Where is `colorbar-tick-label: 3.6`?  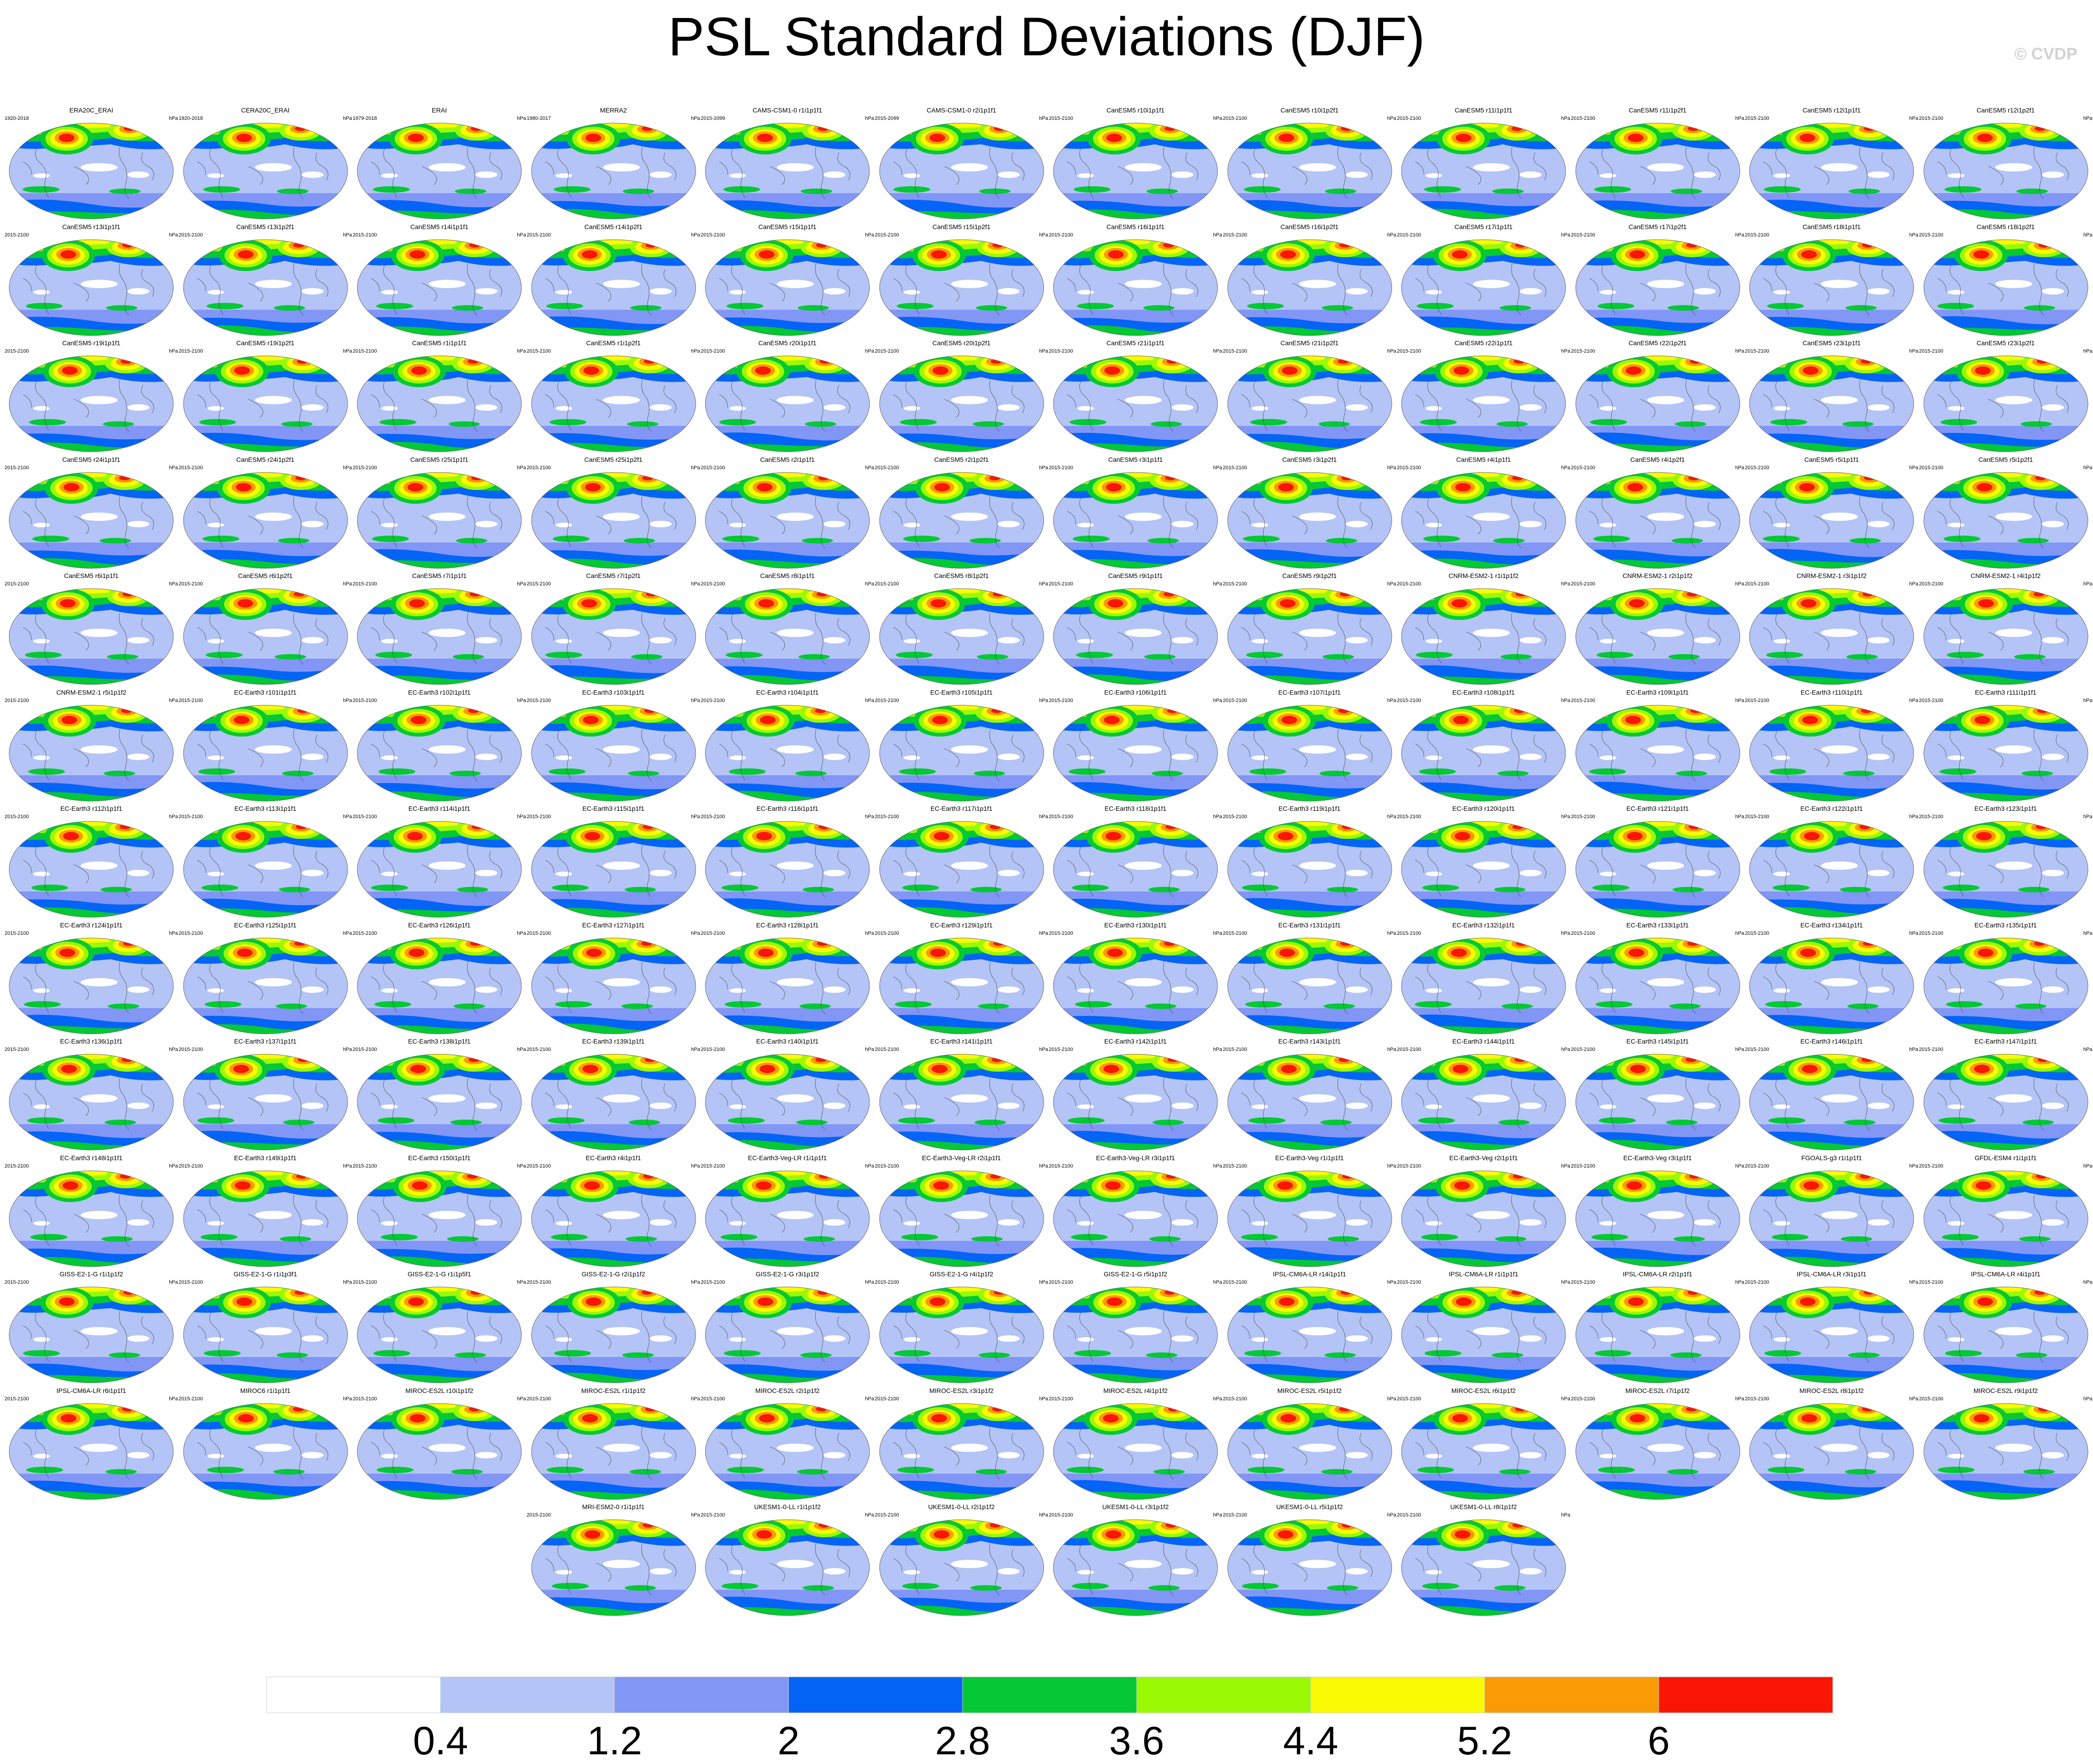
colorbar-tick-label: 3.6 is located at coordinates (1137, 1741).